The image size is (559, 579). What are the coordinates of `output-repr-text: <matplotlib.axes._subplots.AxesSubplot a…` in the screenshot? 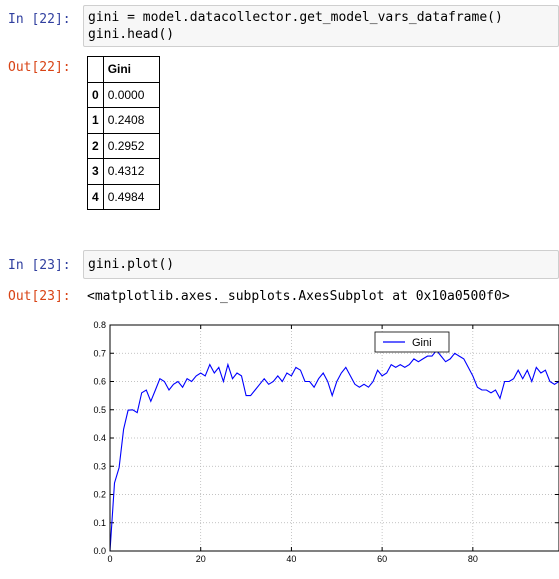 It's located at (298, 296).